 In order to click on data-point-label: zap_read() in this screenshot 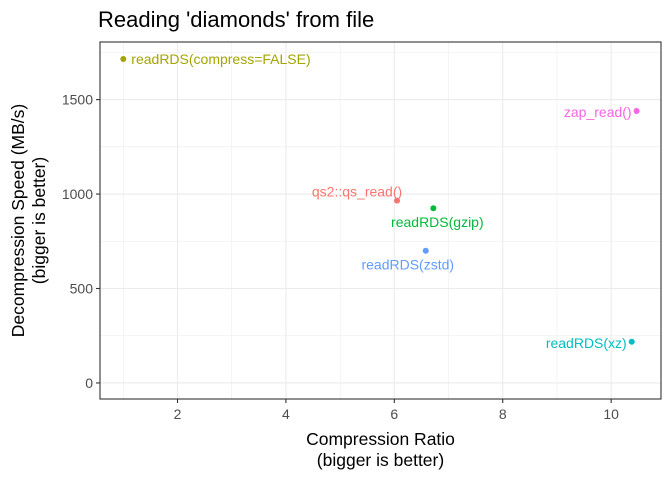, I will do `click(598, 112)`.